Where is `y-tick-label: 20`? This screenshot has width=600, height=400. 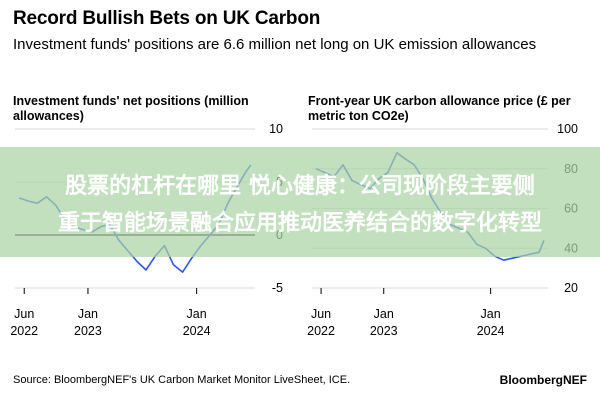 y-tick-label: 20 is located at coordinates (571, 288).